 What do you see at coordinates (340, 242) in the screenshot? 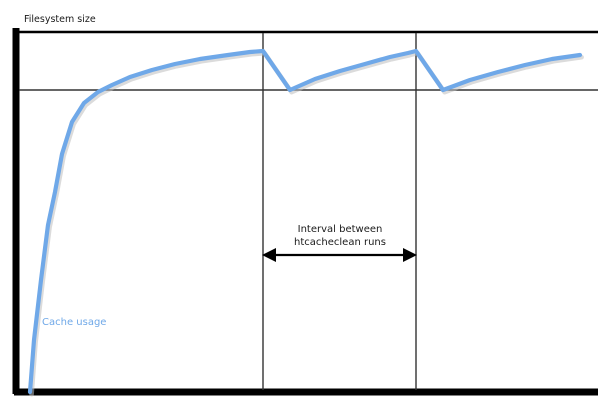
I see `interval-annotation-line2: htcacheclean runs` at bounding box center [340, 242].